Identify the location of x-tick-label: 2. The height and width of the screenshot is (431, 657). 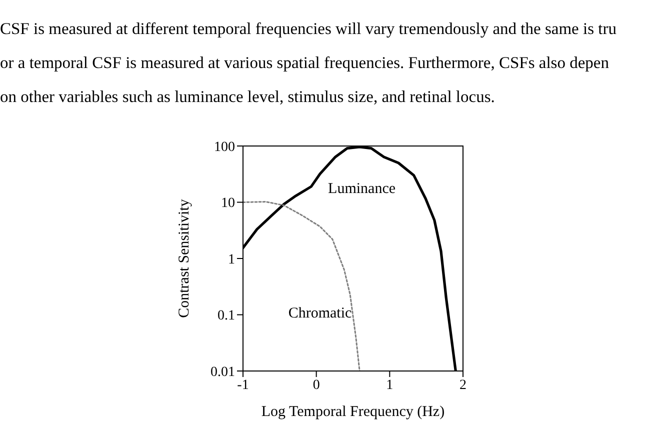
(463, 385).